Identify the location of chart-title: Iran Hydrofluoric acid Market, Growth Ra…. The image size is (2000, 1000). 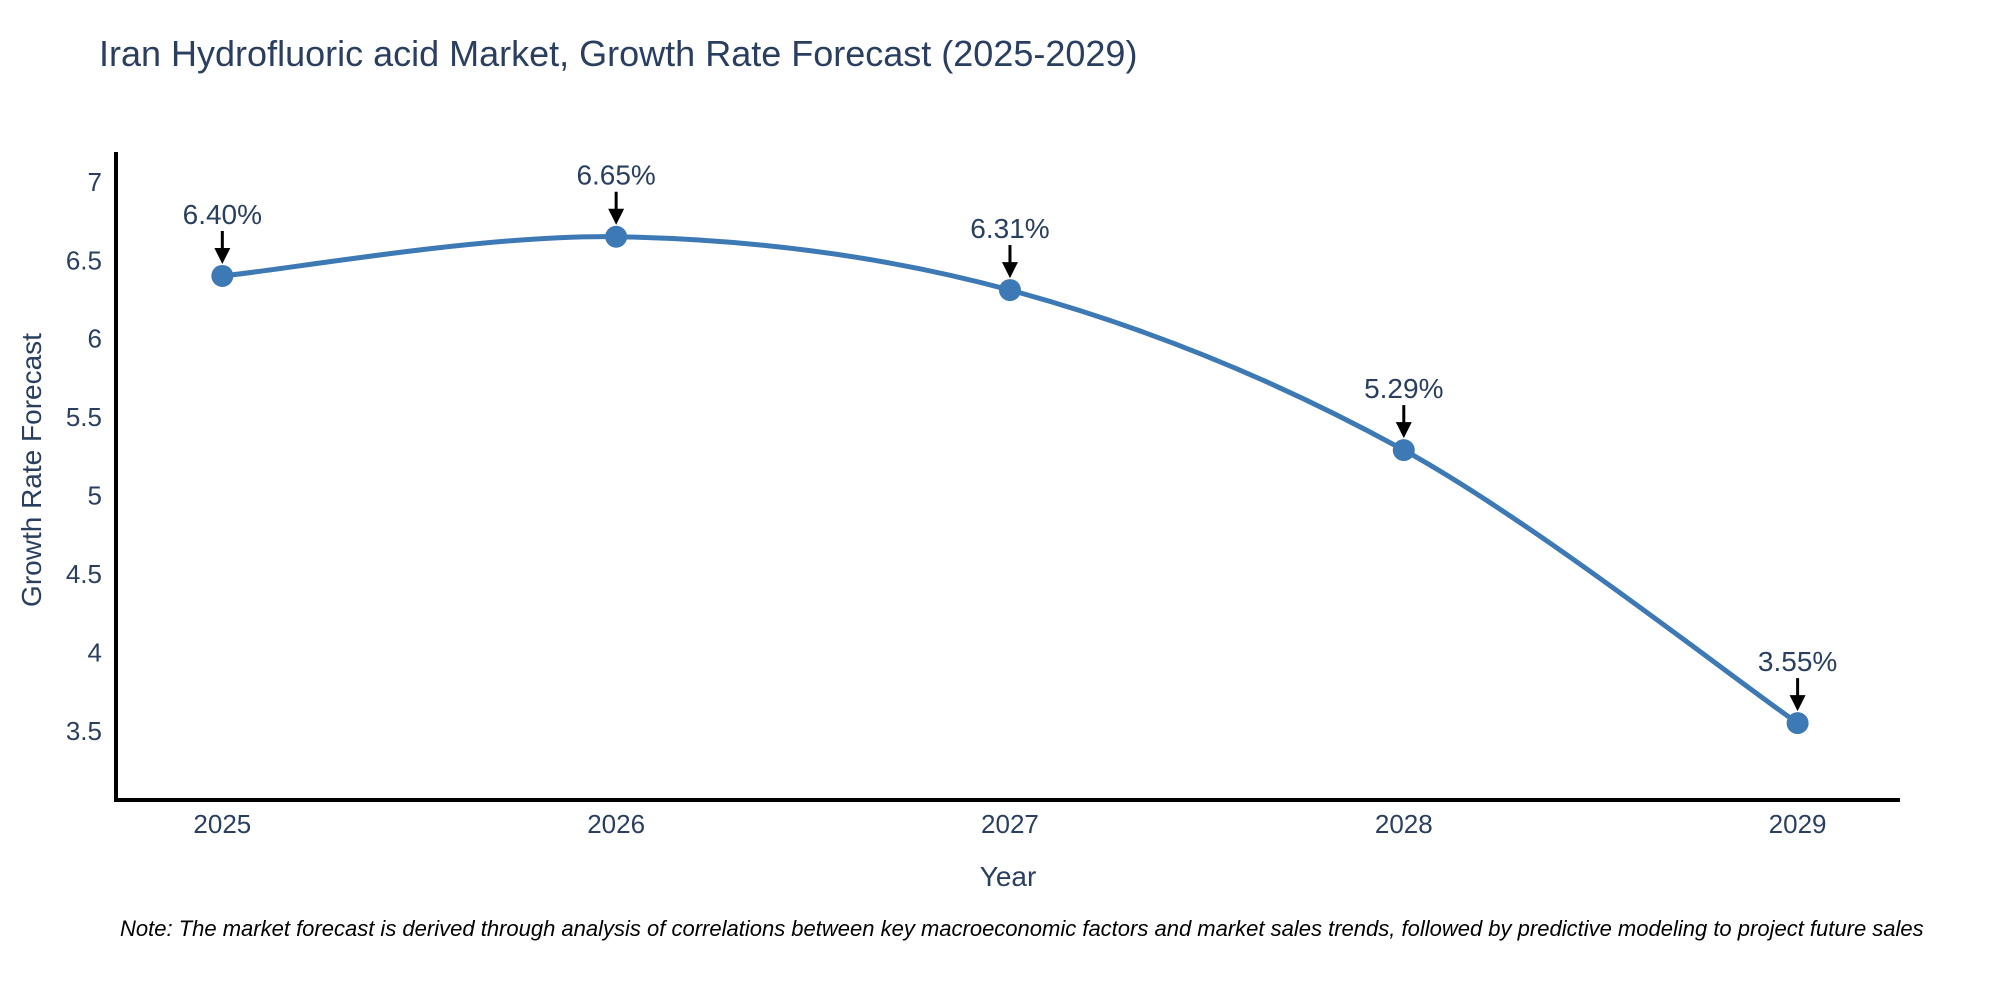
(618, 53).